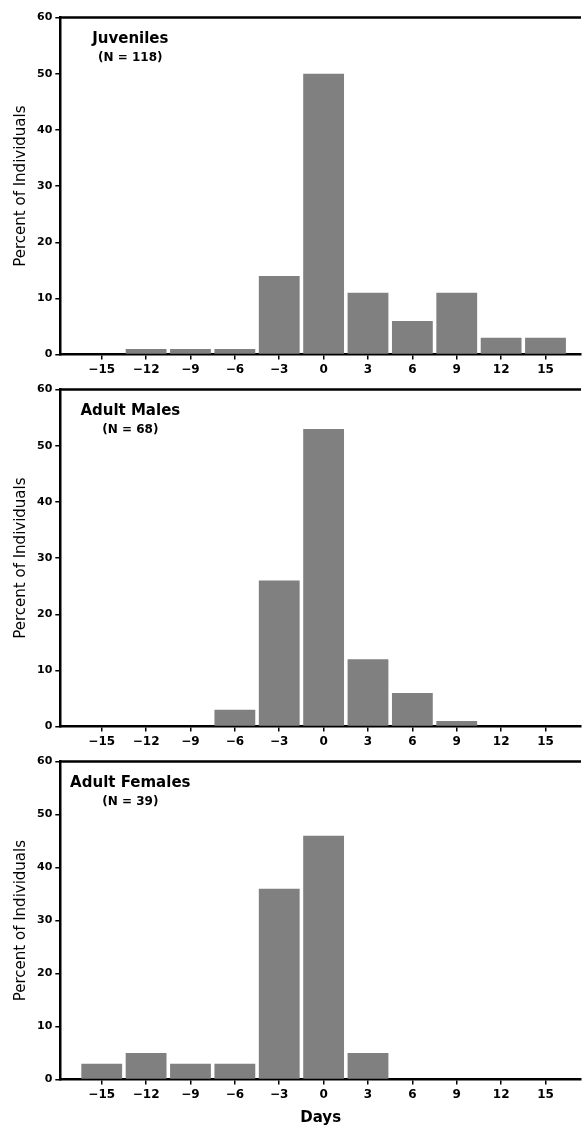 The image size is (583, 1139). What do you see at coordinates (130, 56) in the screenshot?
I see `annotation: (N = 118)` at bounding box center [130, 56].